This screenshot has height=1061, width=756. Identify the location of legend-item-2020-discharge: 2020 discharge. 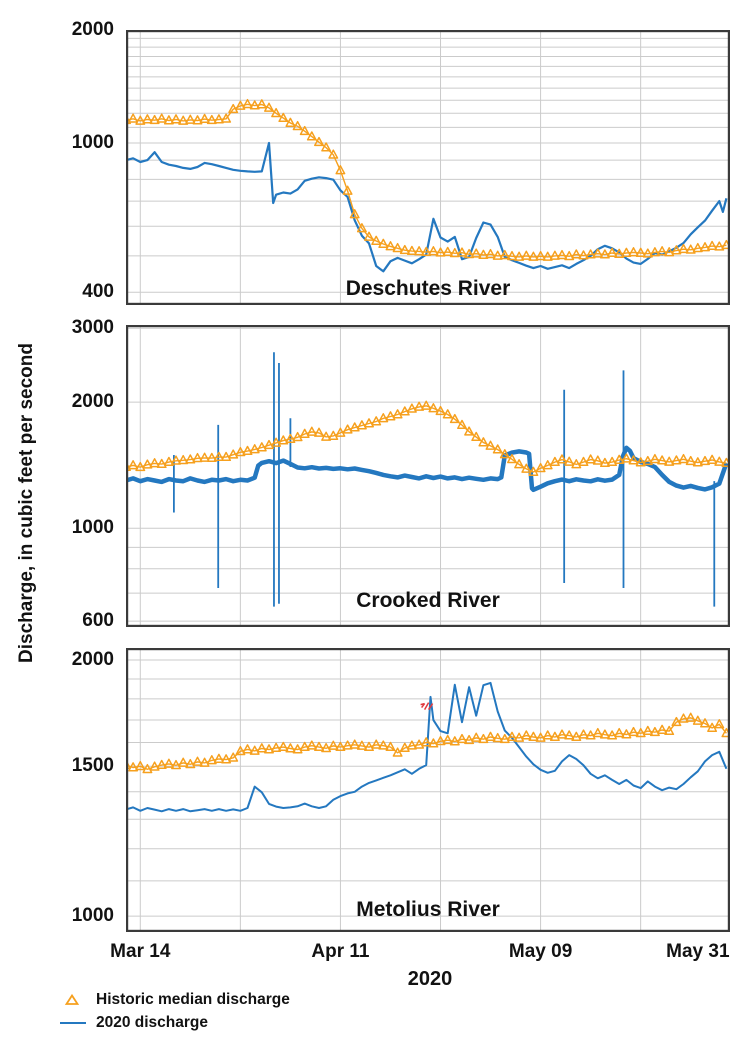
(174, 1022).